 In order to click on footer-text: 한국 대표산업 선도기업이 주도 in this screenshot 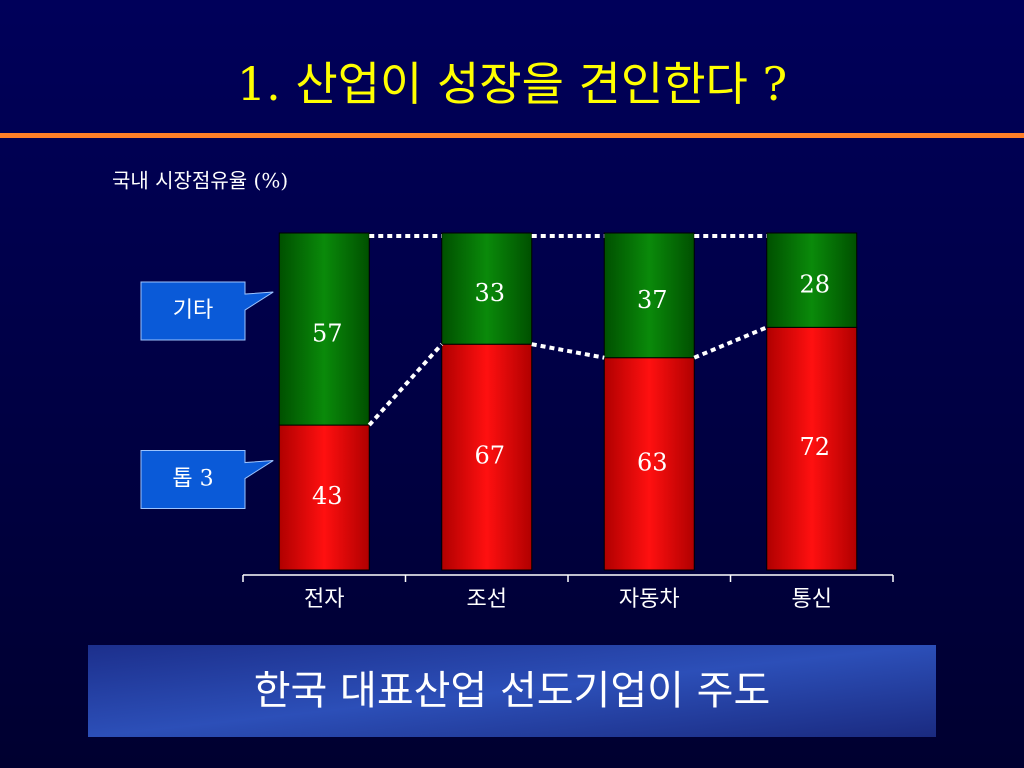, I will do `click(512, 691)`.